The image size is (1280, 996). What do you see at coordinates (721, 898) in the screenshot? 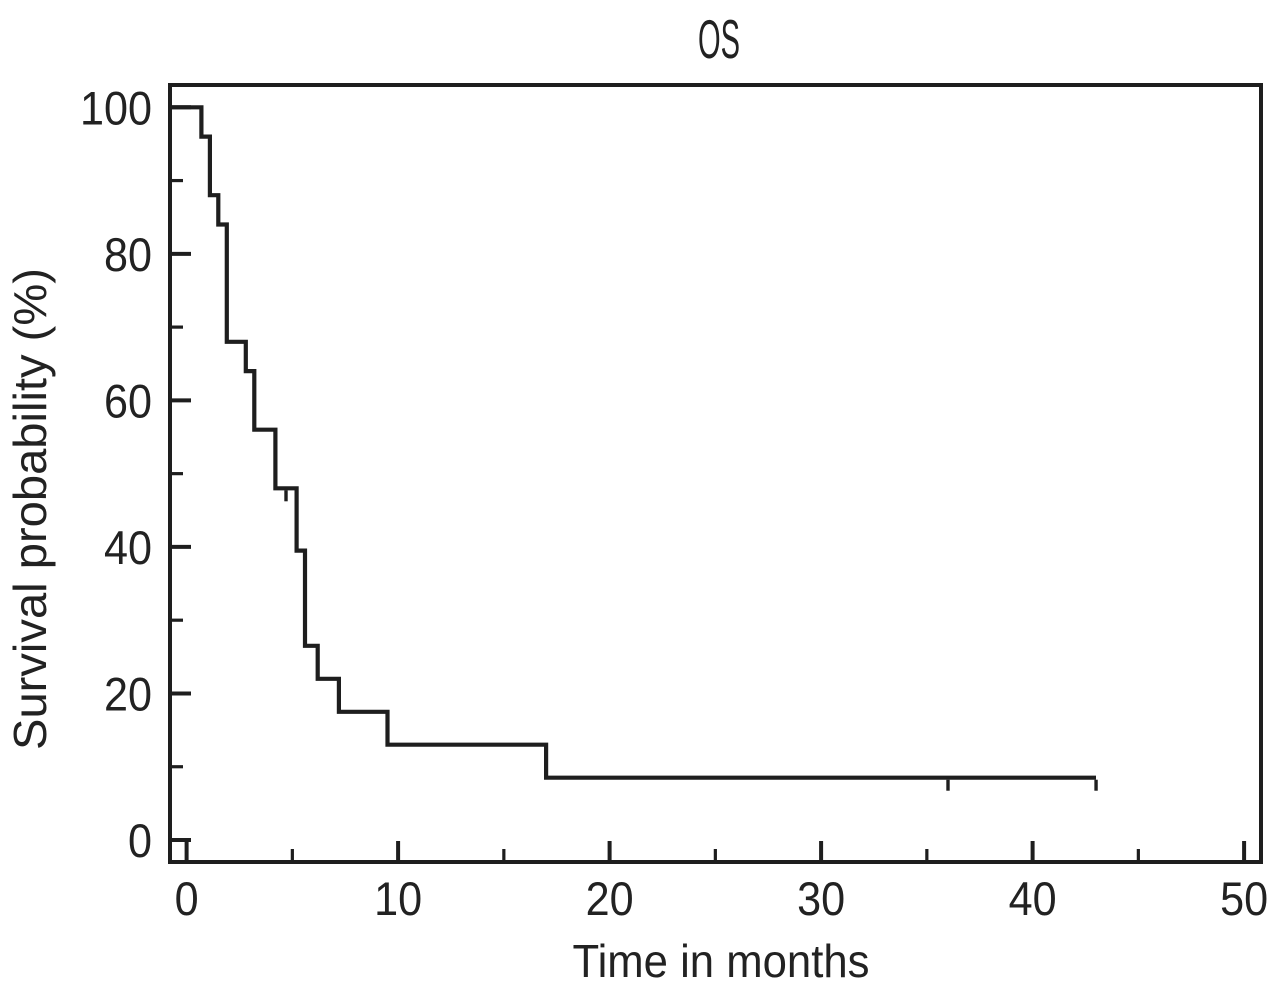
I see `x-tick-labels: 0 10 20 30 40 50` at bounding box center [721, 898].